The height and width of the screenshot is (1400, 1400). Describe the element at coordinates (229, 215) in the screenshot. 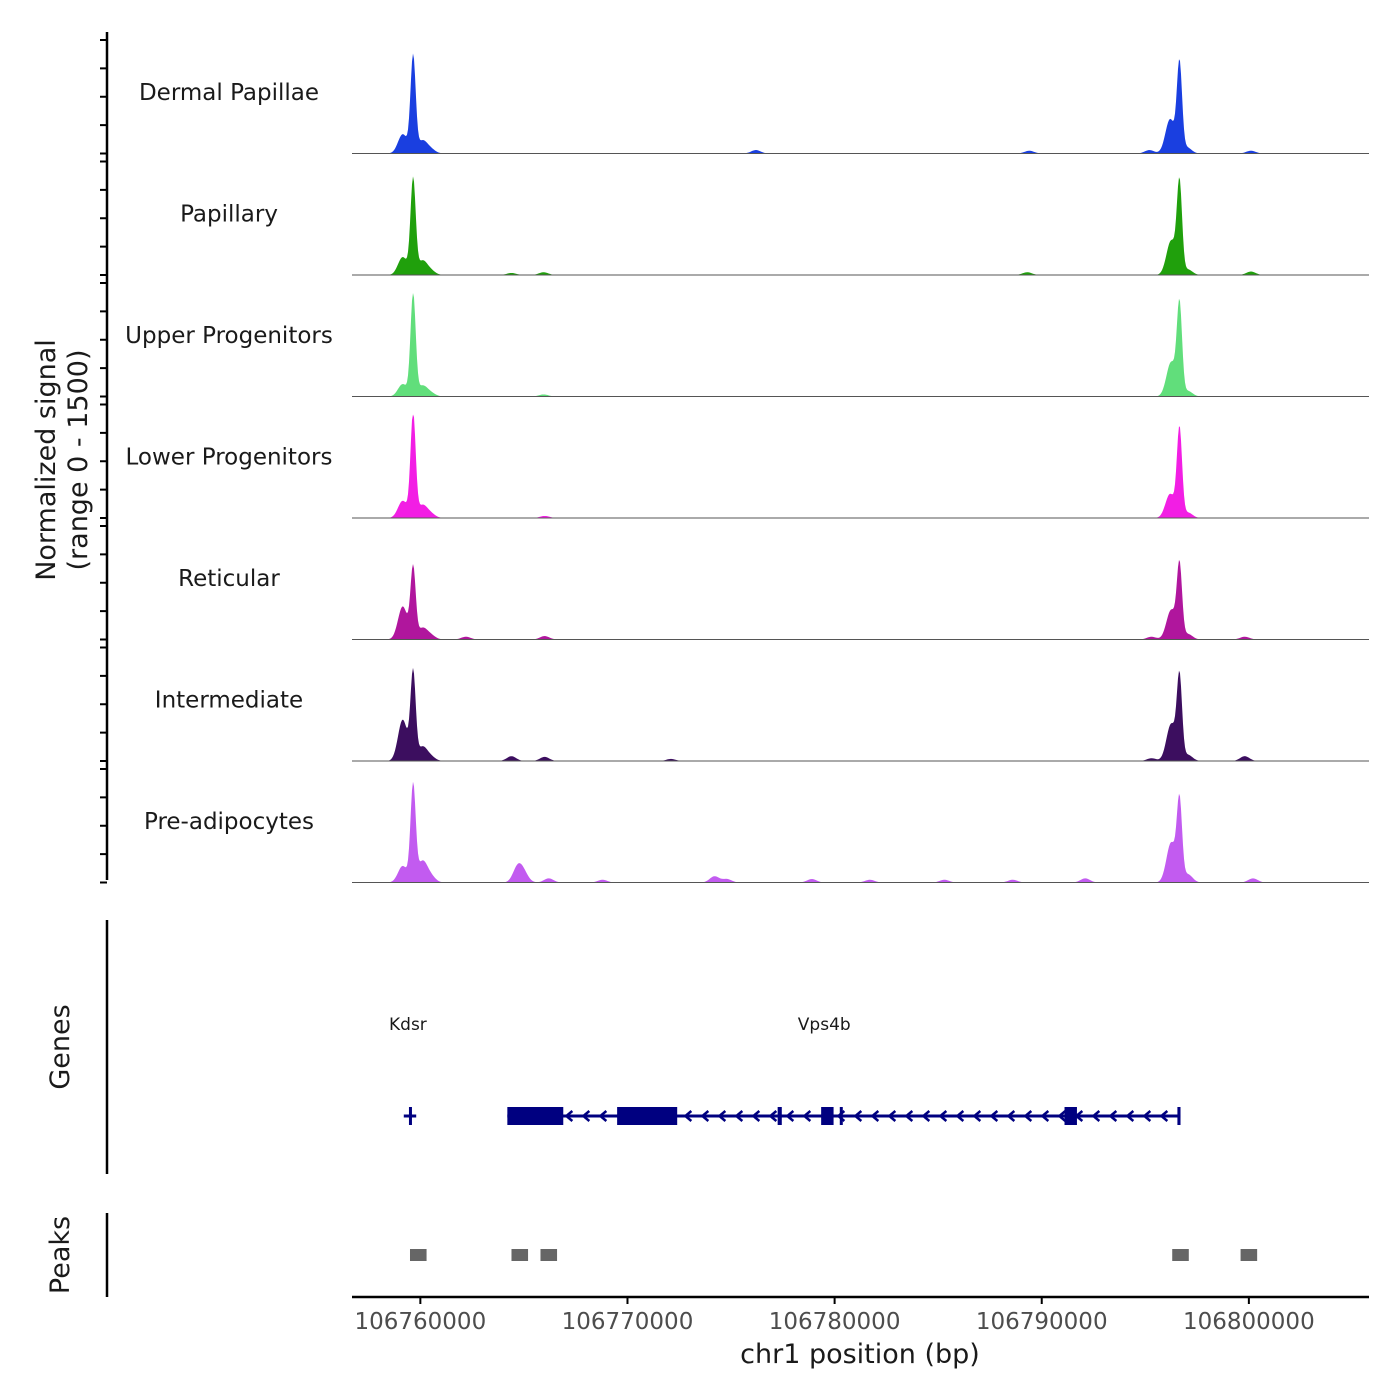

I see `track-label: Papillary` at that location.